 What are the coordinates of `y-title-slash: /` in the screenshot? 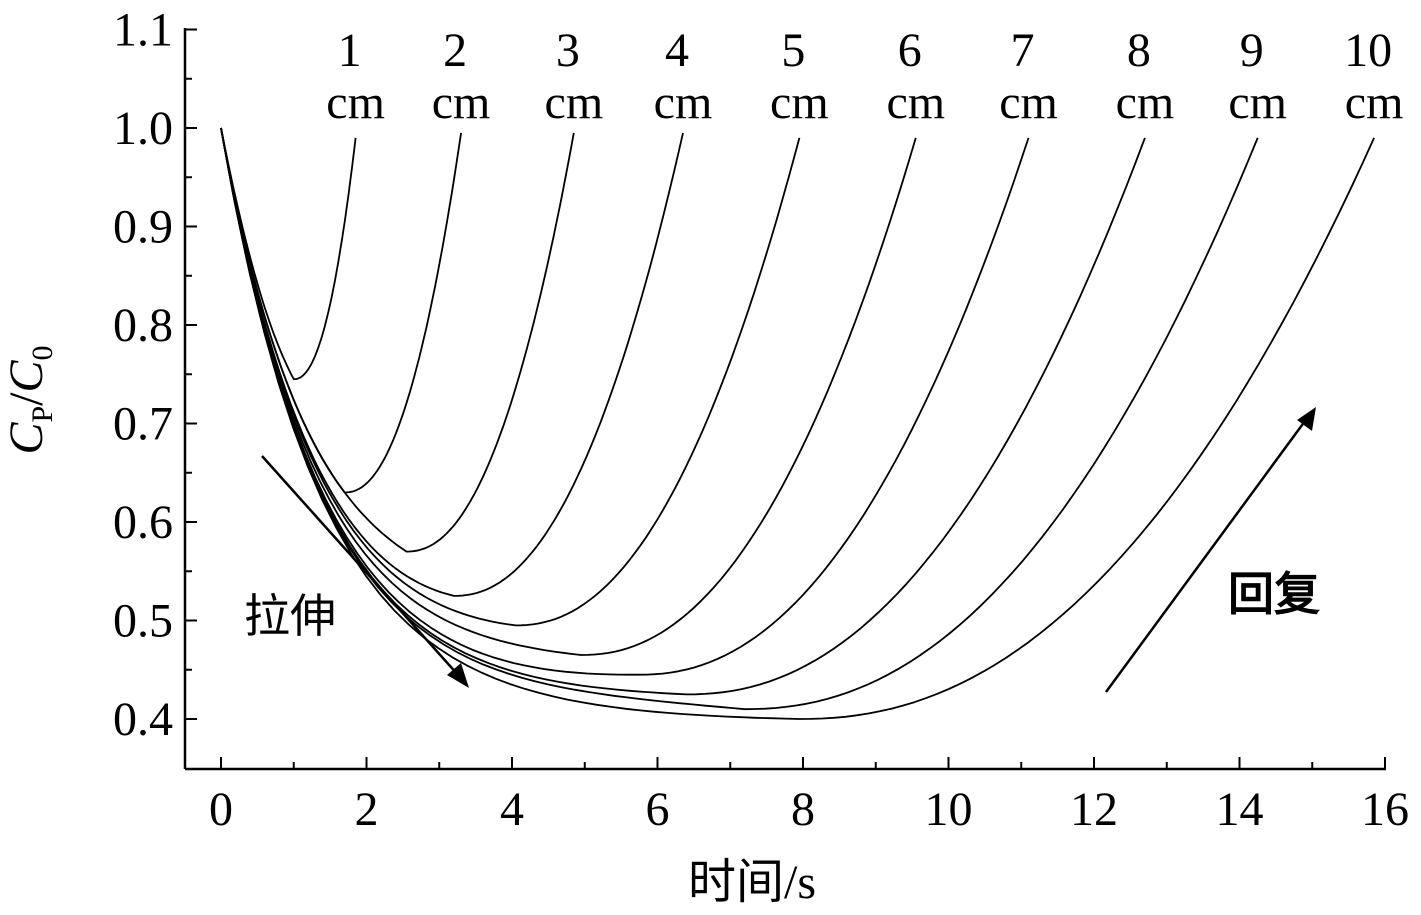 It's located at (26, 399).